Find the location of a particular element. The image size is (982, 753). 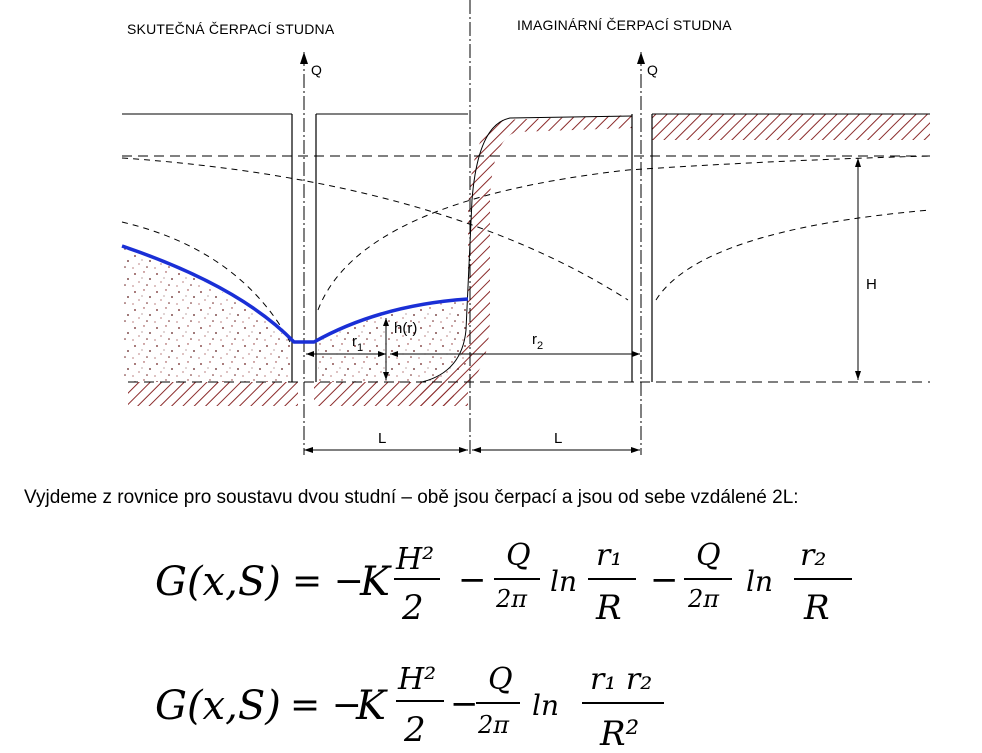

eq1-r2-den: R is located at coordinates (816, 608).